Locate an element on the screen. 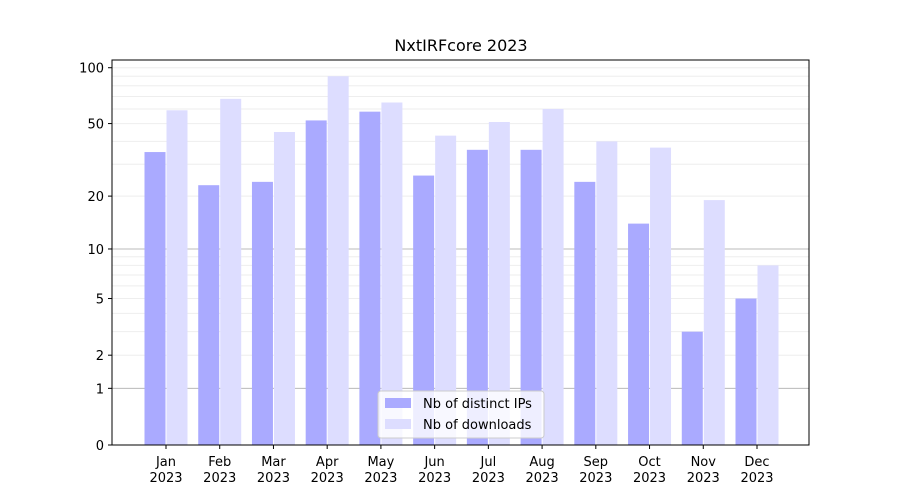 The width and height of the screenshot is (900, 500). x-tick-label: Oct 2023 is located at coordinates (649, 470).